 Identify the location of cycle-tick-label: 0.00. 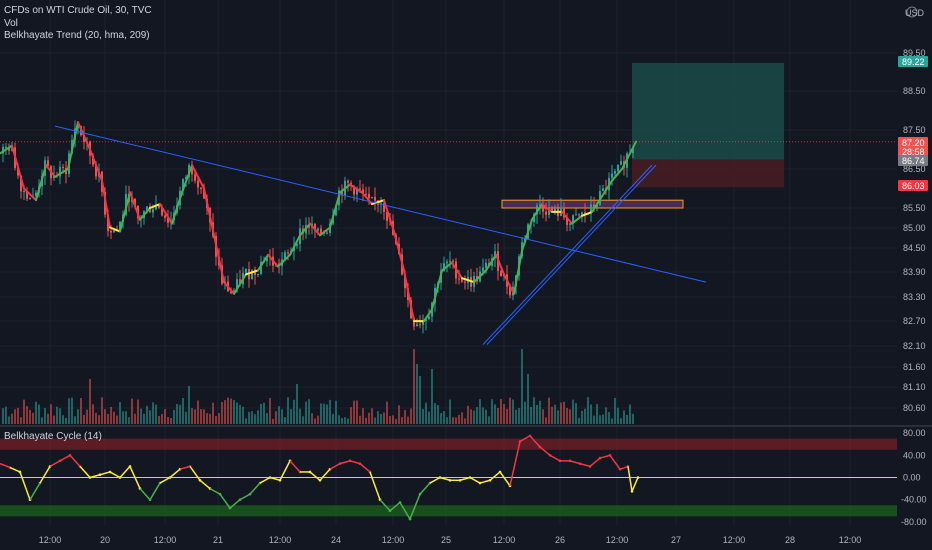
(912, 478).